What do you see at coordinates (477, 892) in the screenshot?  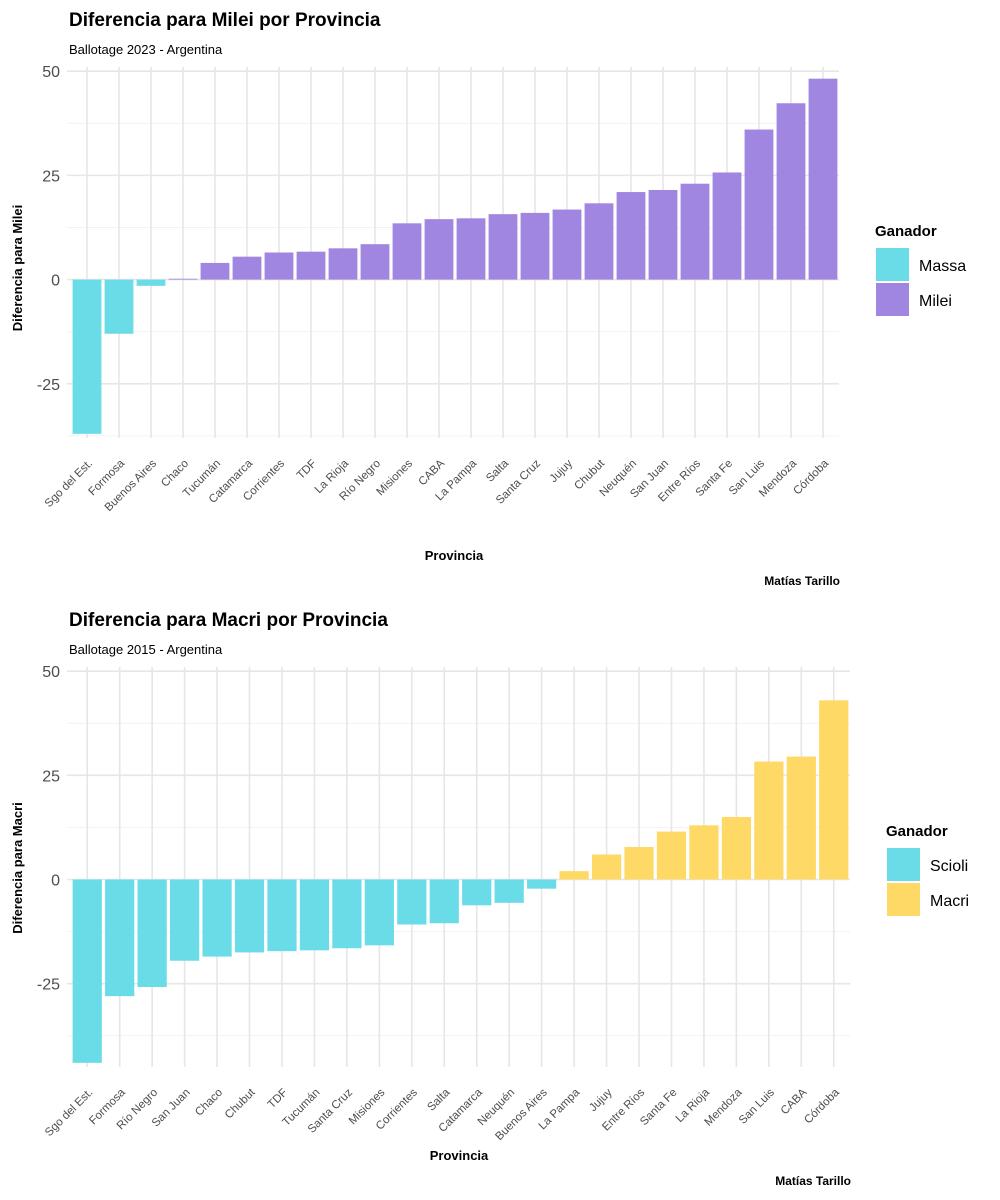 I see `bar-catamarca` at bounding box center [477, 892].